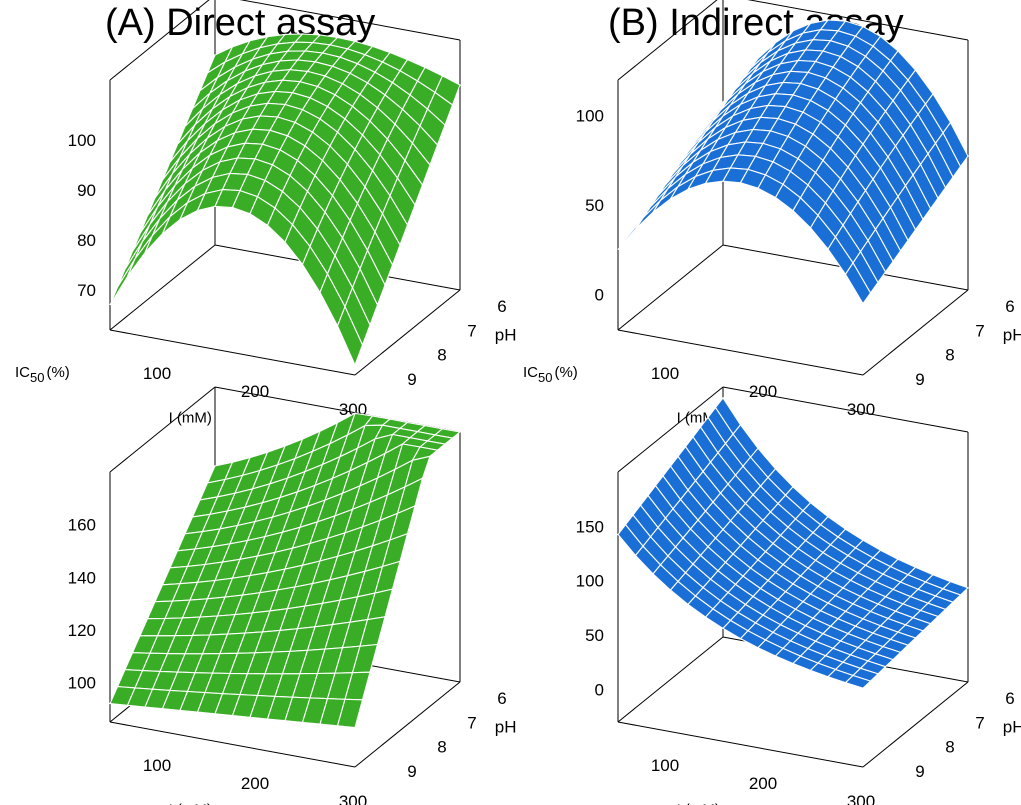 Image resolution: width=1021 pixels, height=805 pixels. What do you see at coordinates (86, 190) in the screenshot?
I see `z-tick-label: 90` at bounding box center [86, 190].